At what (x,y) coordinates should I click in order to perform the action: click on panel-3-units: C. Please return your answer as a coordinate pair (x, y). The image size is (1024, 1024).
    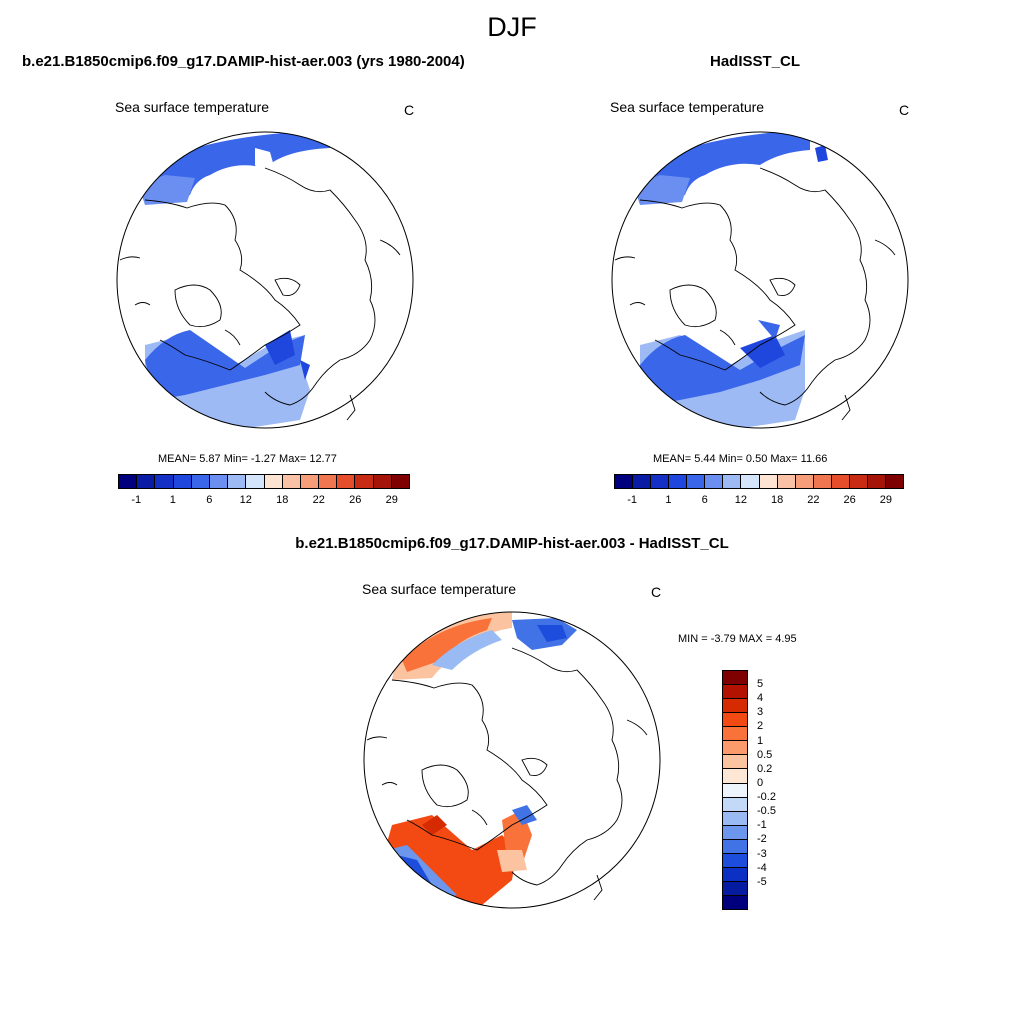
    Looking at the image, I should click on (656, 592).